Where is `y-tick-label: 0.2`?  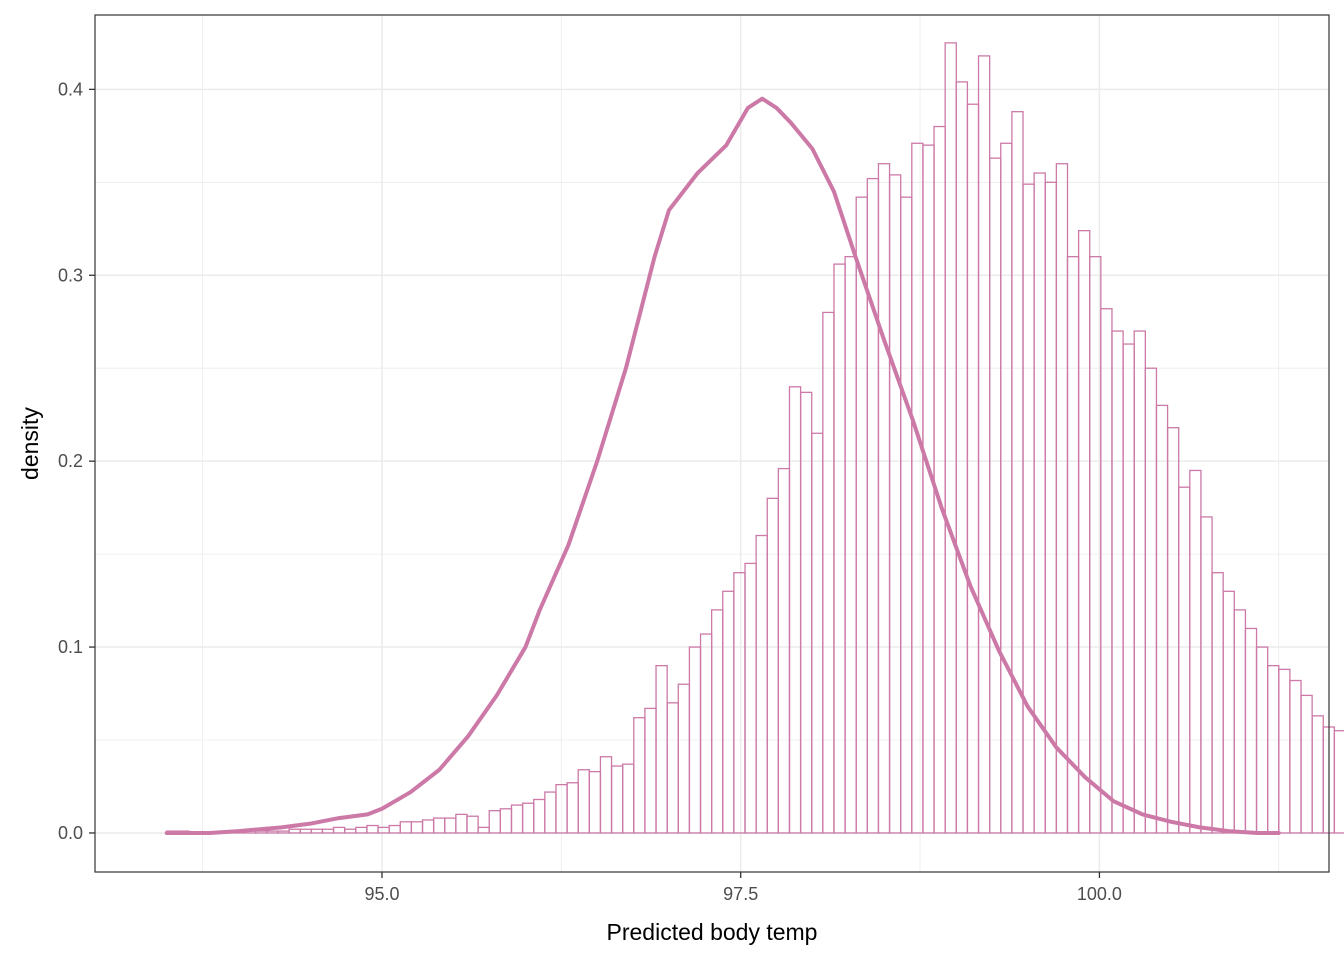 y-tick-label: 0.2 is located at coordinates (70, 461).